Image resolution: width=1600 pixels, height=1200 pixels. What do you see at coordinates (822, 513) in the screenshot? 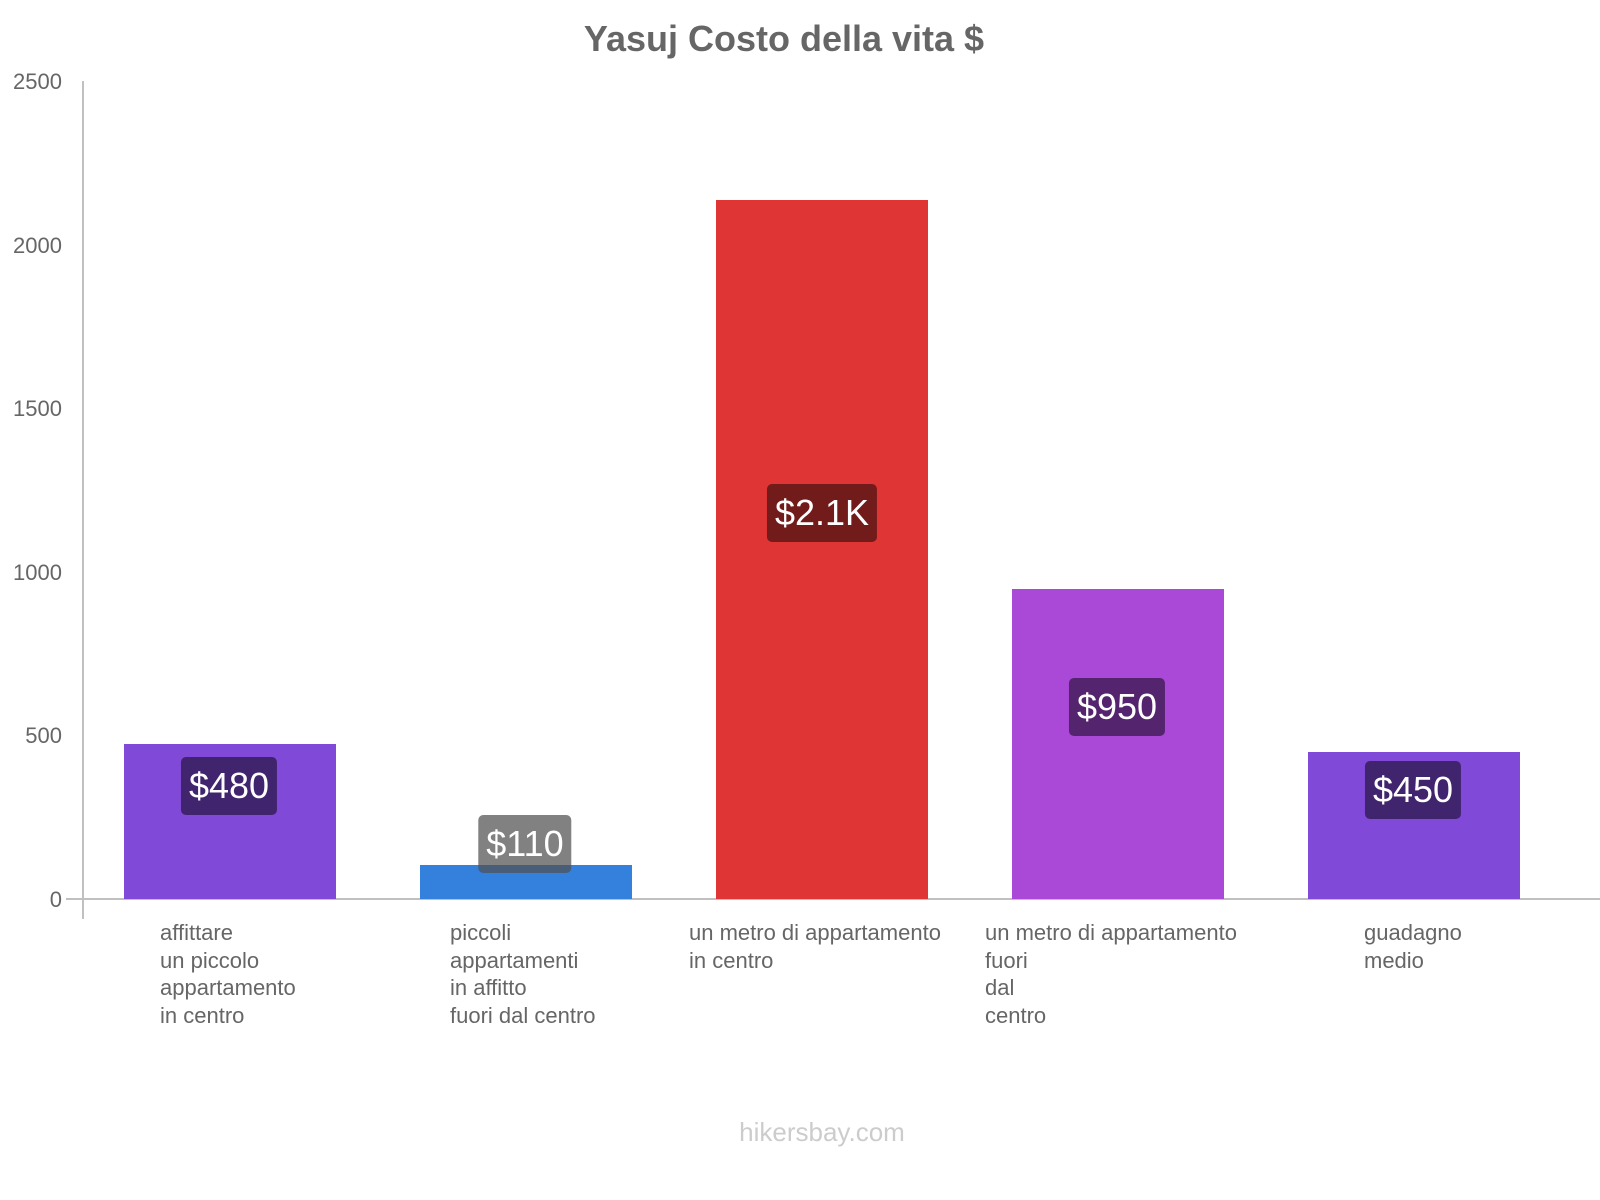
I see `value-label: $2.1K` at bounding box center [822, 513].